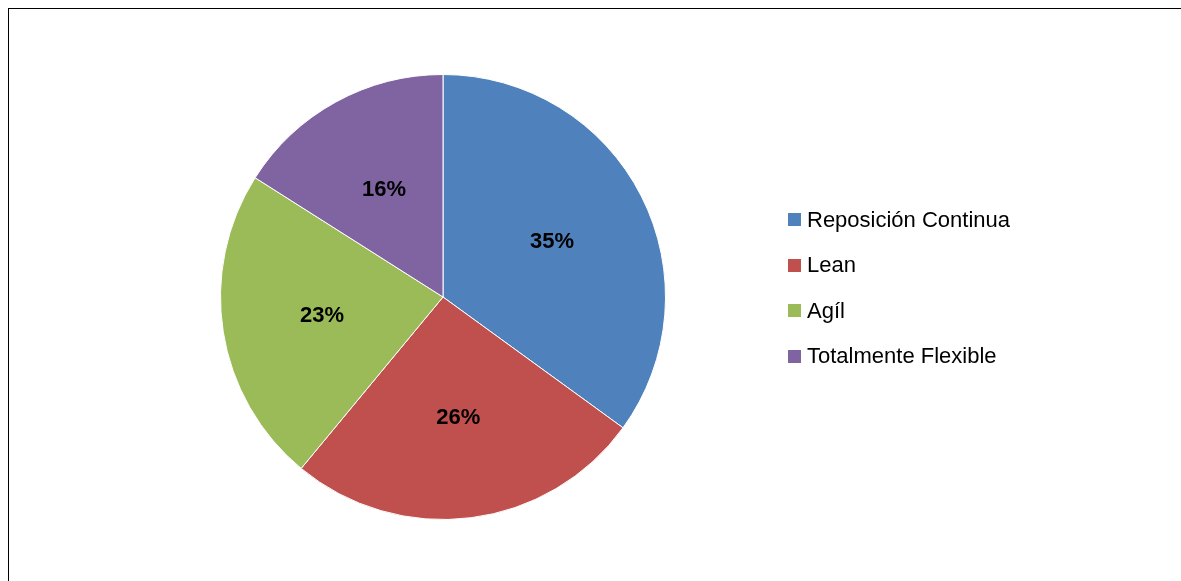 The height and width of the screenshot is (581, 1181). I want to click on legend-label: Agíl, so click(826, 310).